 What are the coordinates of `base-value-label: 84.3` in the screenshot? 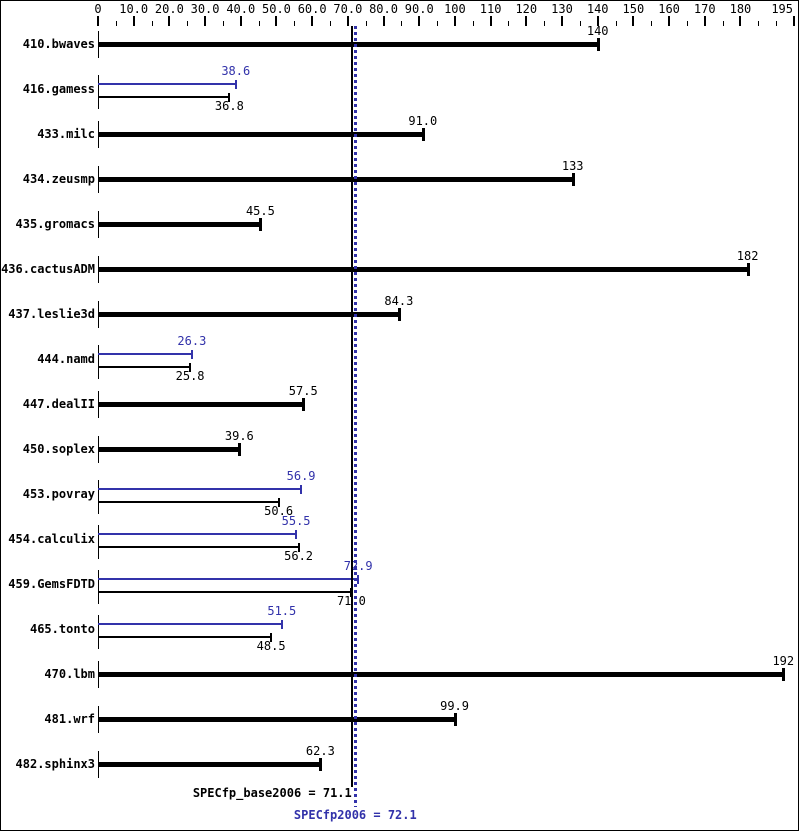 It's located at (399, 301).